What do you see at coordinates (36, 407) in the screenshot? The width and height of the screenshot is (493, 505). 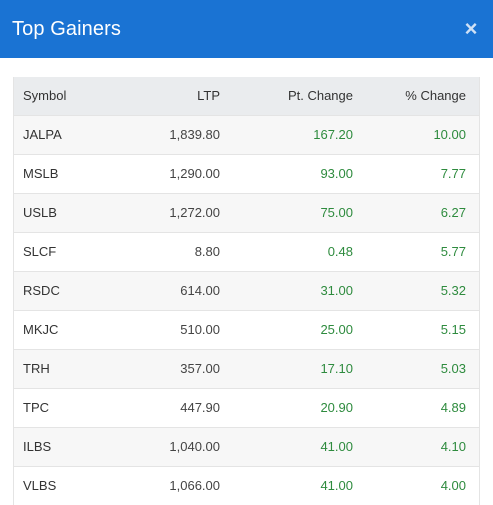 I see `cell-symbol: TPC` at bounding box center [36, 407].